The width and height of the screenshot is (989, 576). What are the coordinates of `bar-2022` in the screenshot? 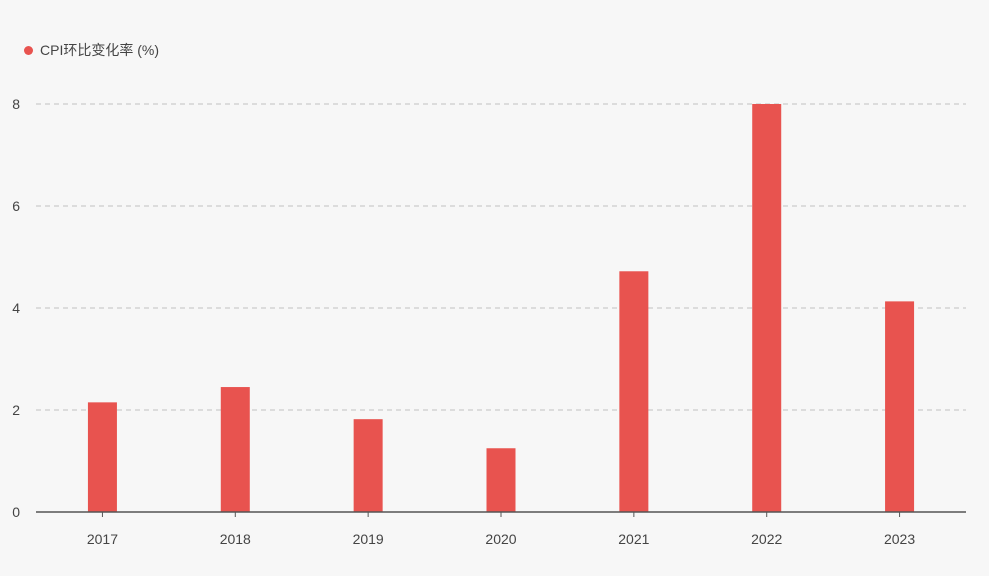 It's located at (767, 308).